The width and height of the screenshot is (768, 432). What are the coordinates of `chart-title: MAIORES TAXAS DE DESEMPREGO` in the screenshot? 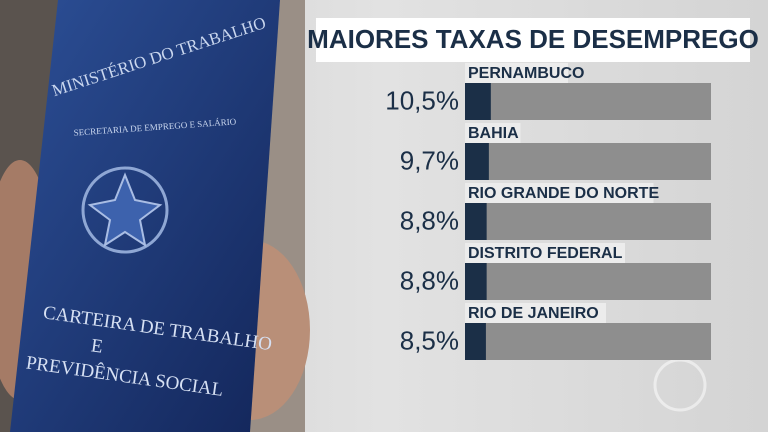 It's located at (533, 39).